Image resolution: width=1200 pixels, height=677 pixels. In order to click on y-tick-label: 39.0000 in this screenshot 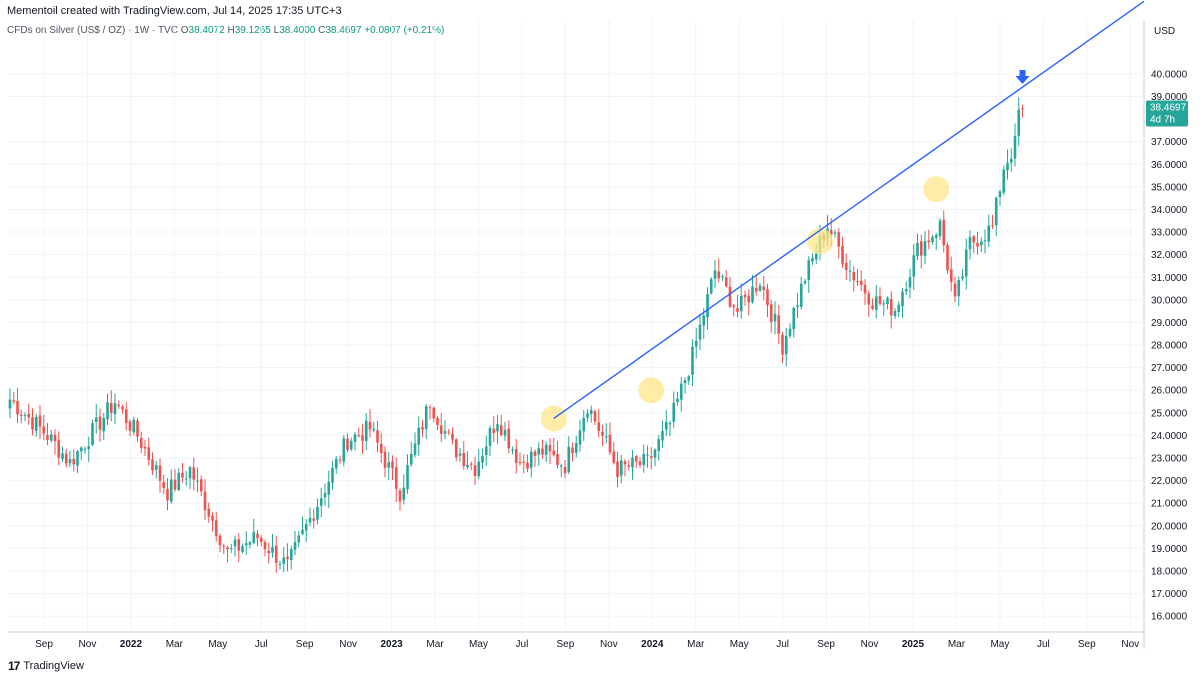, I will do `click(1169, 97)`.